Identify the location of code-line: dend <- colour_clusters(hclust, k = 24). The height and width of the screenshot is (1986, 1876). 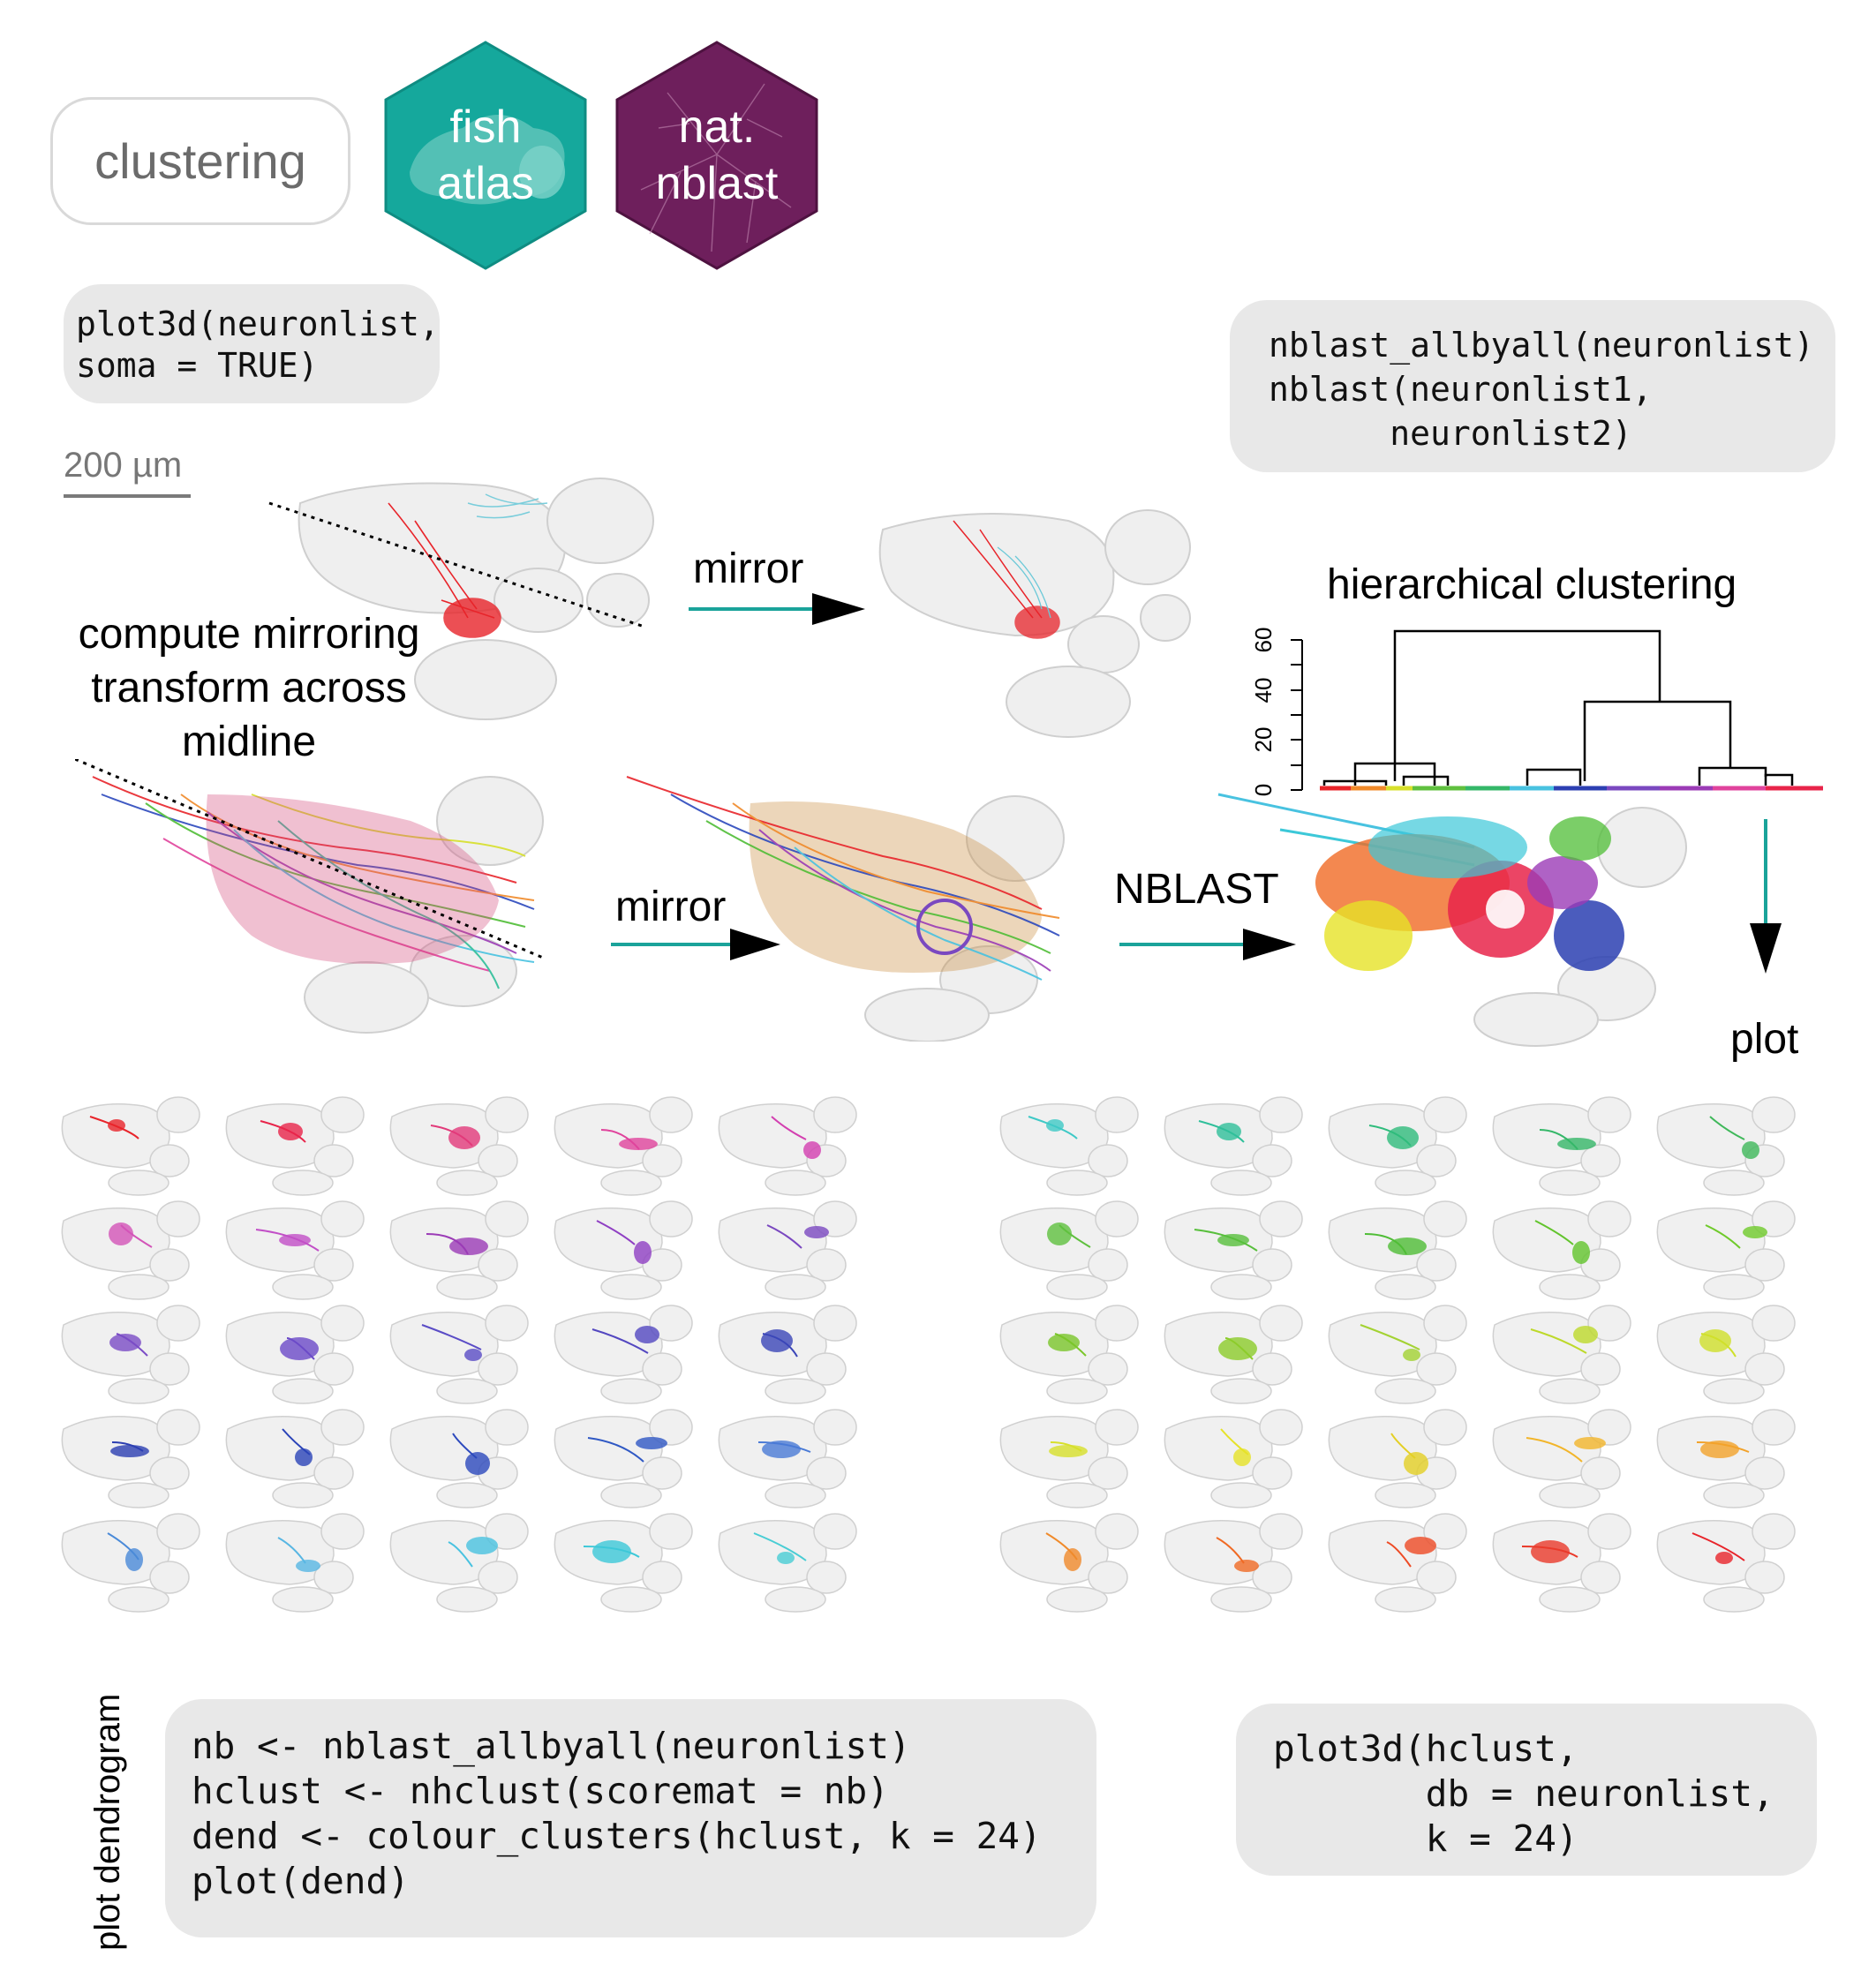
(617, 1836).